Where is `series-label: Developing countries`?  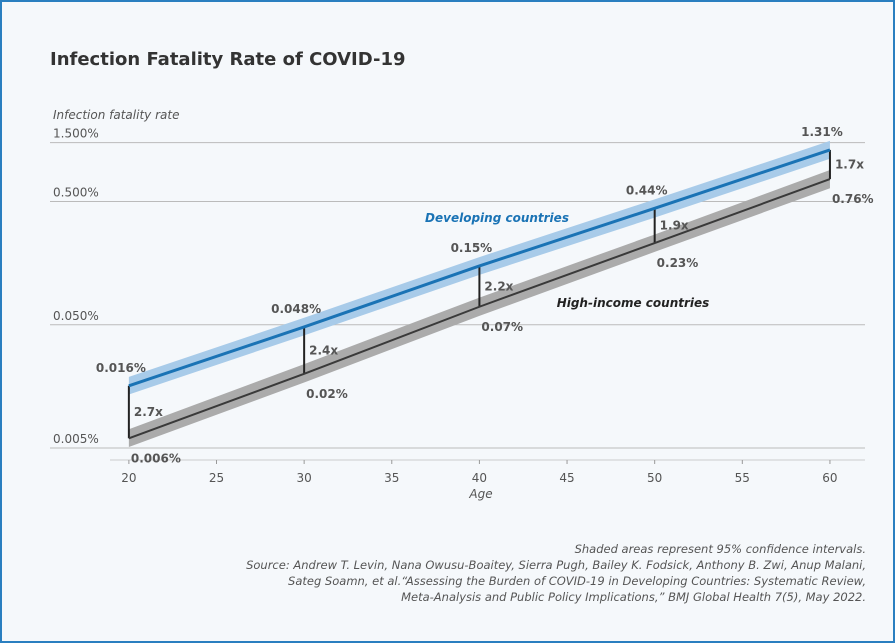
series-label: Developing countries is located at coordinates (497, 218).